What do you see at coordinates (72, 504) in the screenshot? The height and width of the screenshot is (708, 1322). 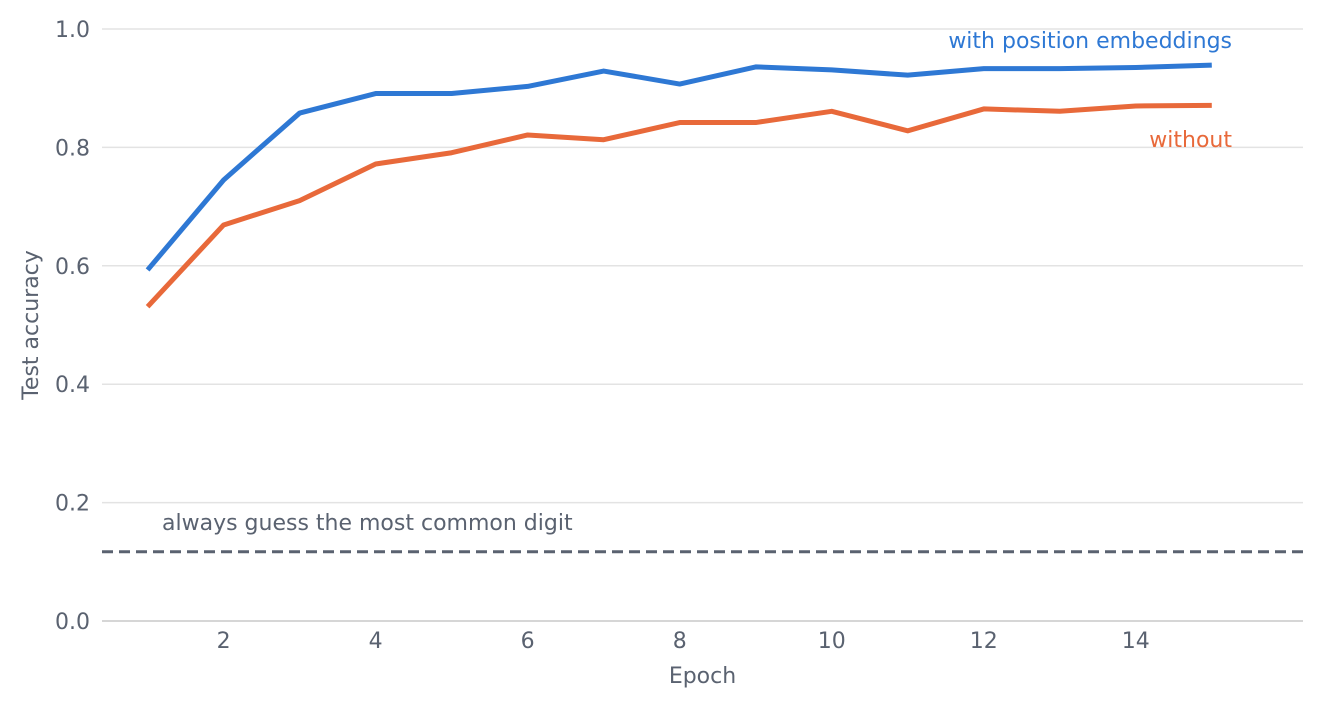 I see `y-tick-label: 0.2` at bounding box center [72, 504].